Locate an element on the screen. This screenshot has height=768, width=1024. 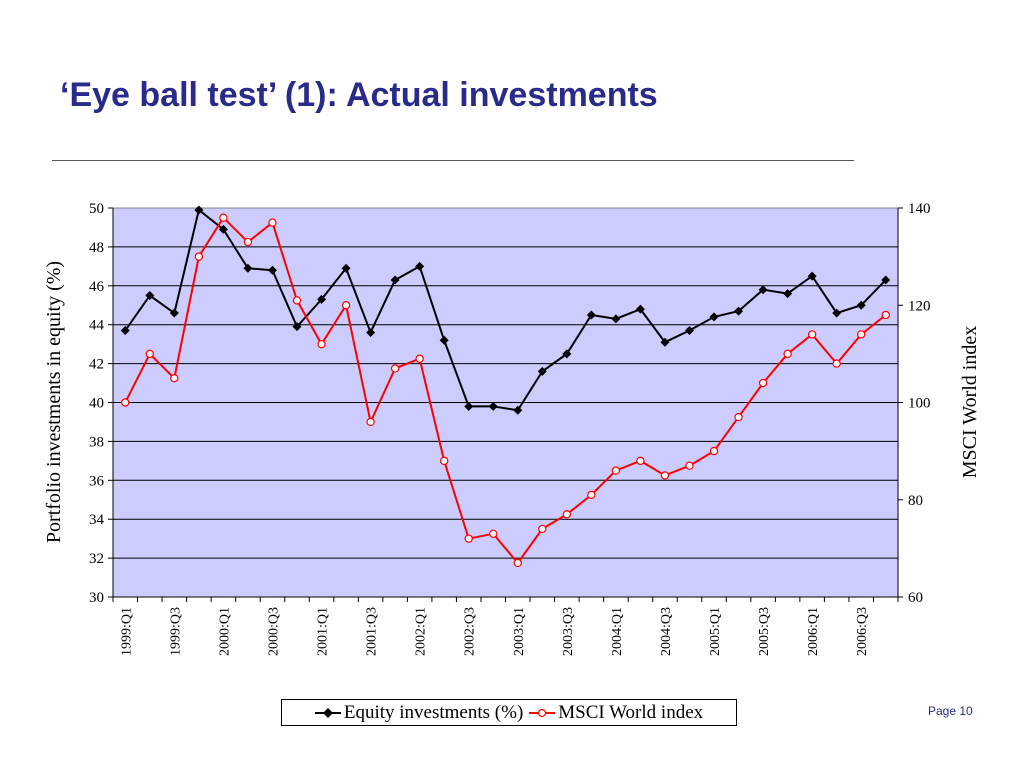
x-tick-label: 2005:Q1 is located at coordinates (715, 631).